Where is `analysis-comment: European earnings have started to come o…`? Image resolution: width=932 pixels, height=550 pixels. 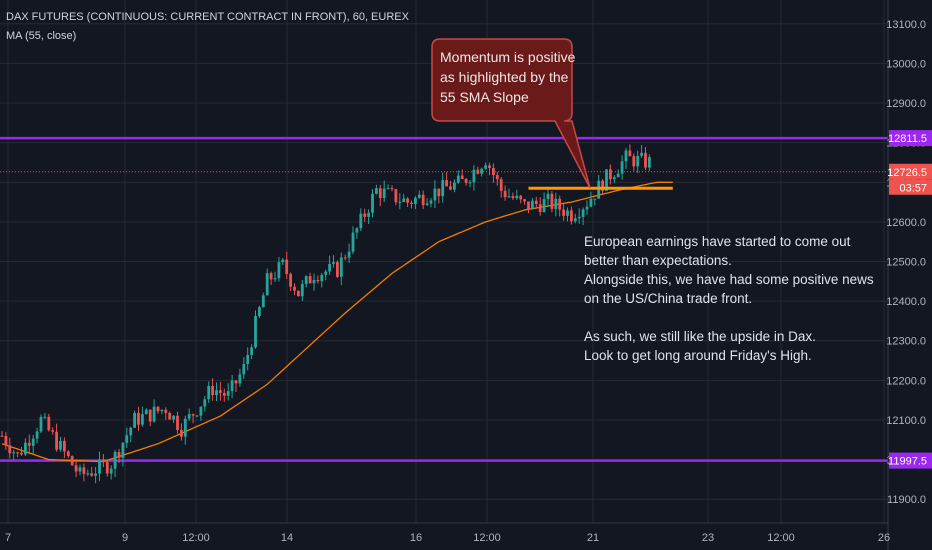 analysis-comment: European earnings have started to come o… is located at coordinates (729, 298).